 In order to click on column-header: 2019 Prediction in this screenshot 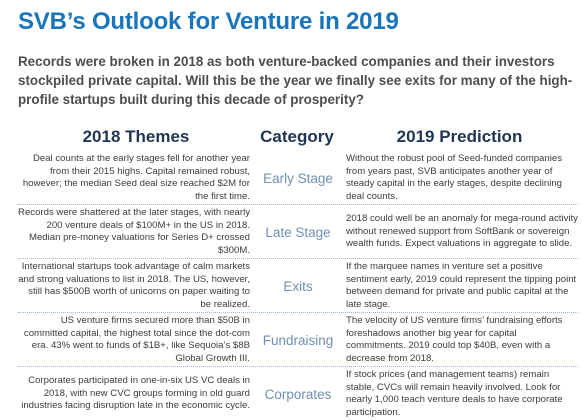, I will do `click(459, 136)`.